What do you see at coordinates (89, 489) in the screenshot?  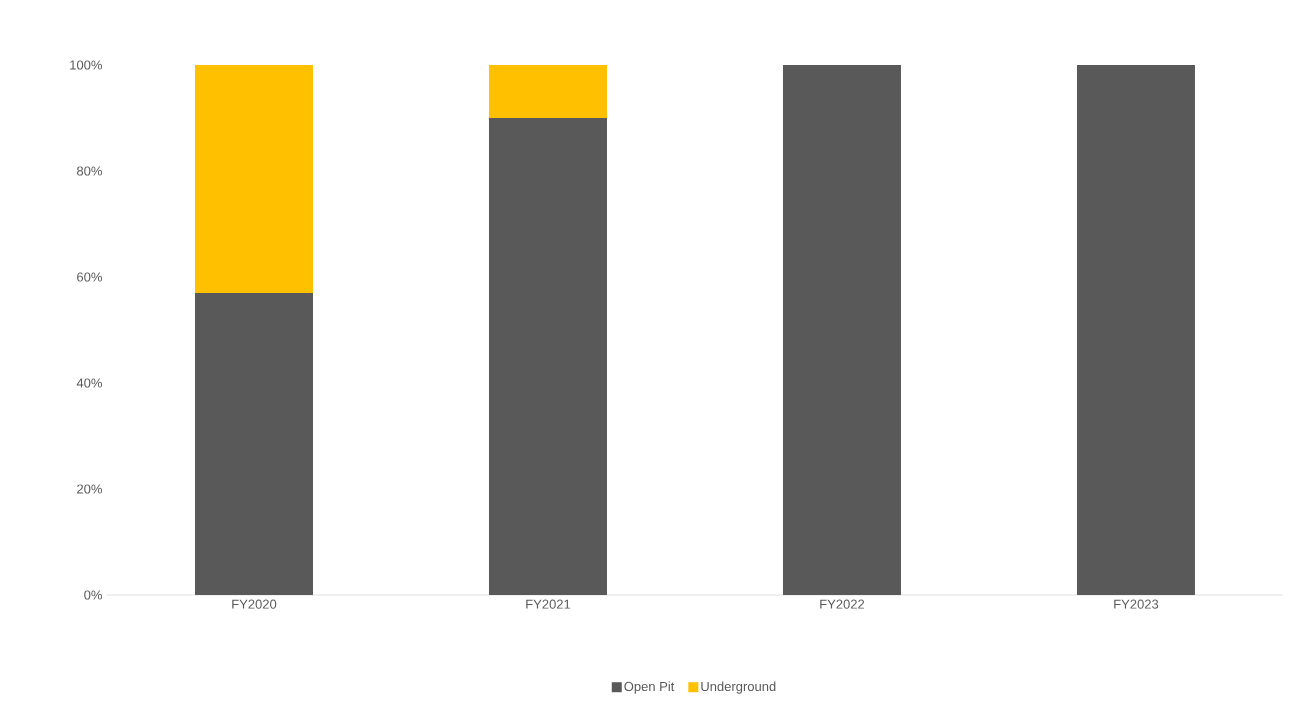 I see `y-tick-label: 20%` at bounding box center [89, 489].